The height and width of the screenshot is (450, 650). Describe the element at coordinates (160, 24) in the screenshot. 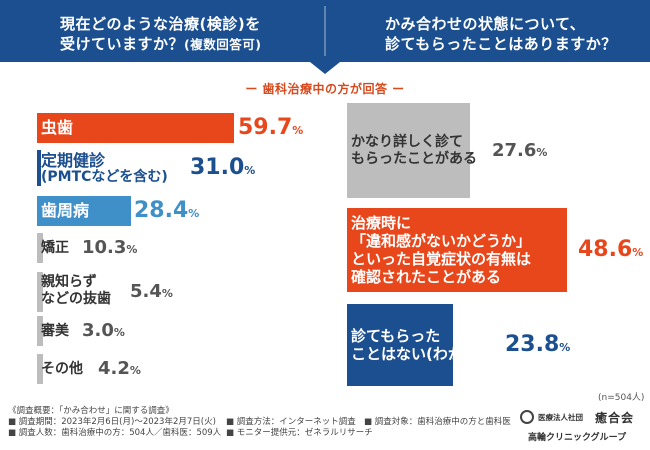

I see `left-question-line1: 現在どのような治療(検診)を` at that location.